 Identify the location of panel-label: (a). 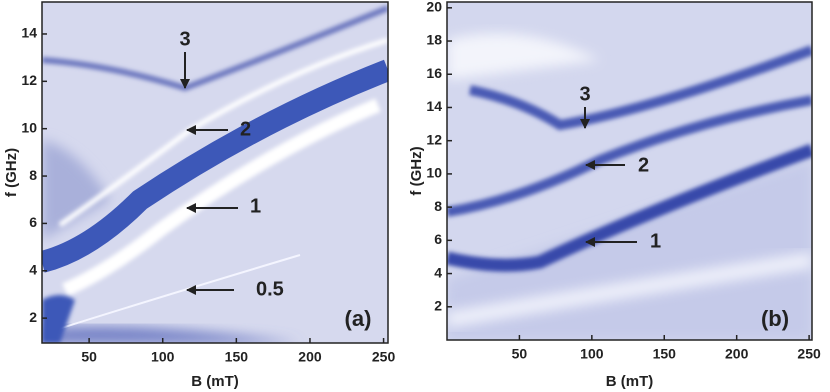
(358, 318).